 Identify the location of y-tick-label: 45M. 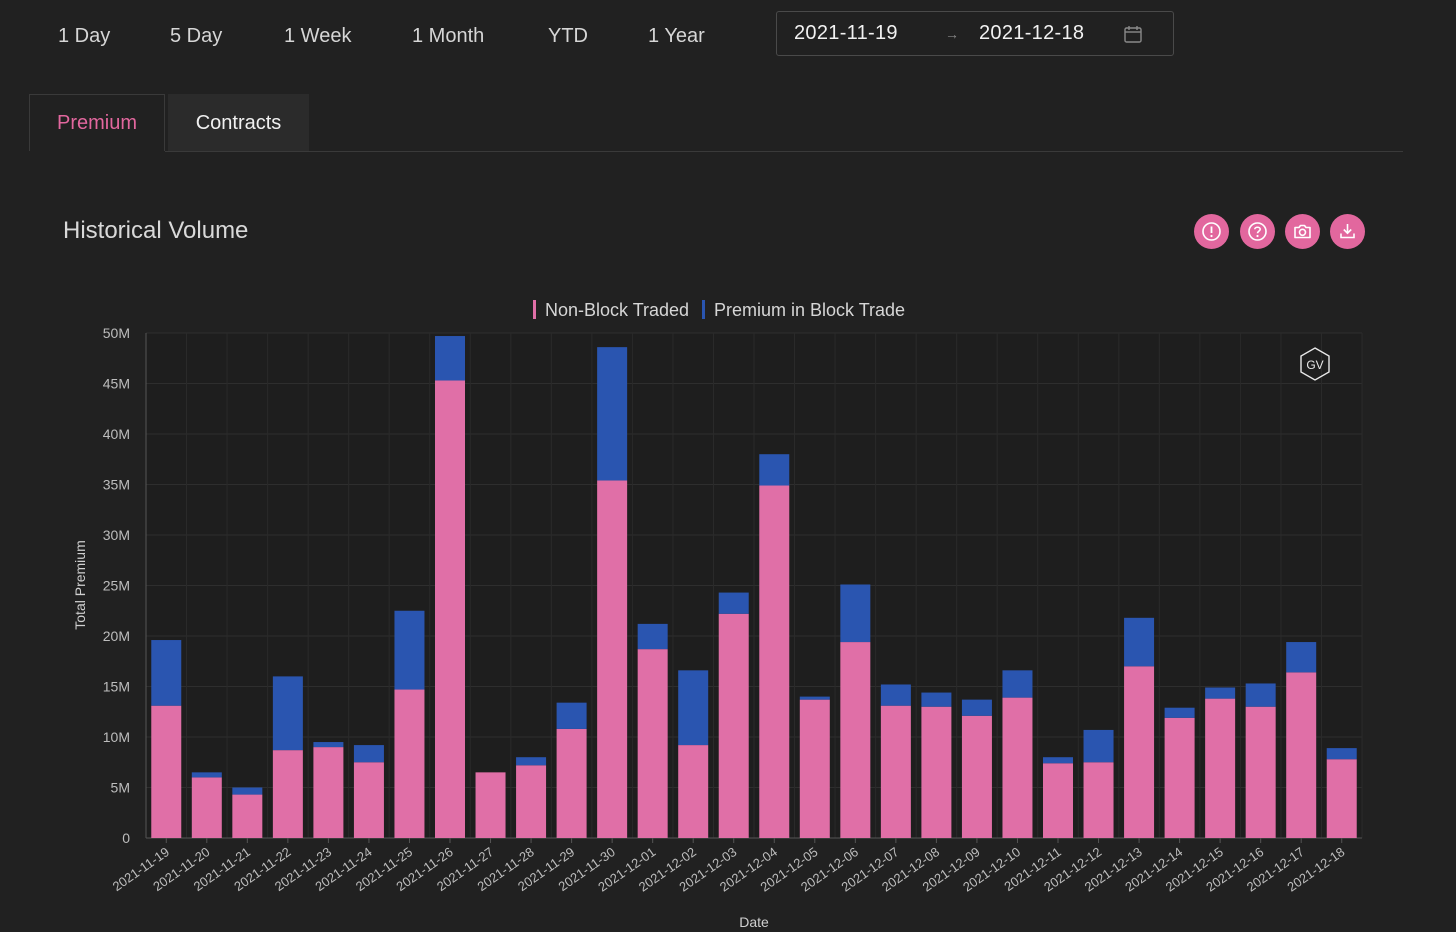
(116, 384).